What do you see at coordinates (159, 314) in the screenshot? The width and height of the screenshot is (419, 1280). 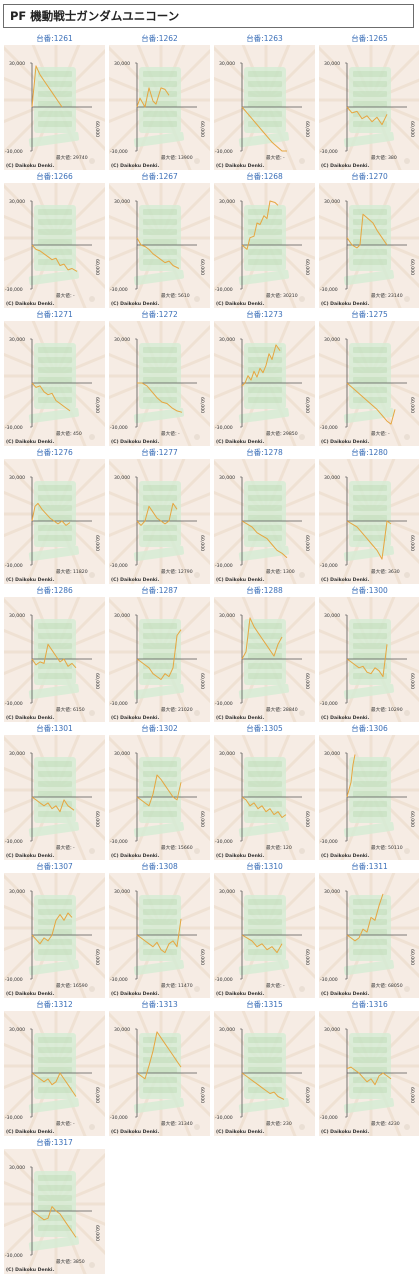 I see `machine-number-link: 台番:1272` at bounding box center [159, 314].